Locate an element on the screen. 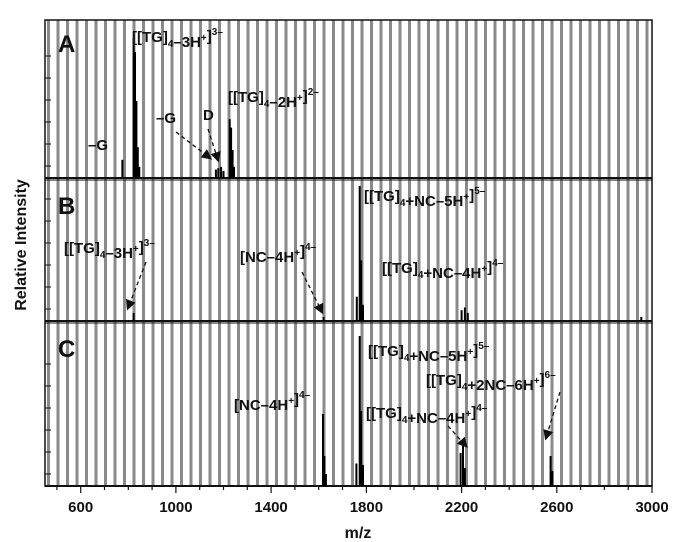 The width and height of the screenshot is (674, 542). annotation-a1: [[TG]4–3H+]3– is located at coordinates (177, 39).